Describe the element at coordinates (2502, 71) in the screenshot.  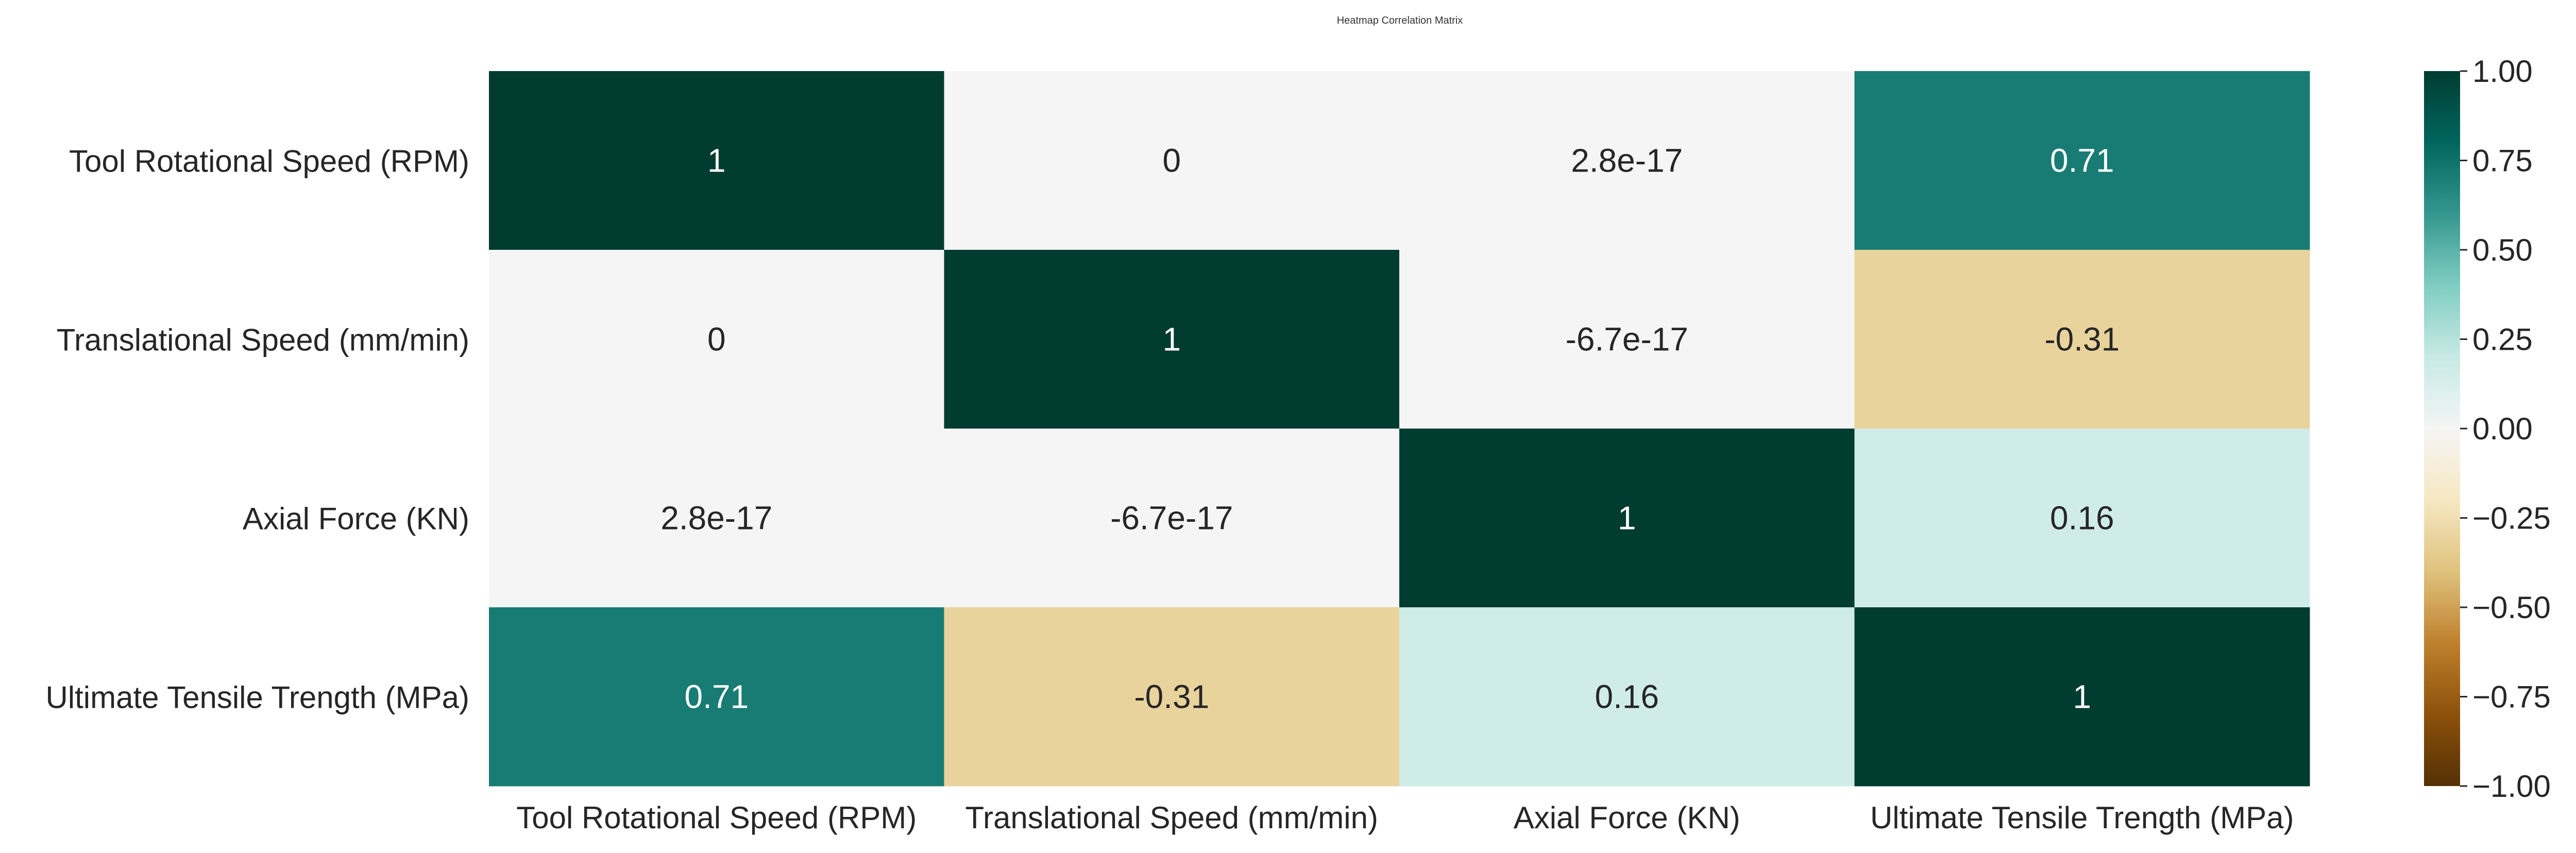
I see `colorbar-tick-label: 1.00` at that location.